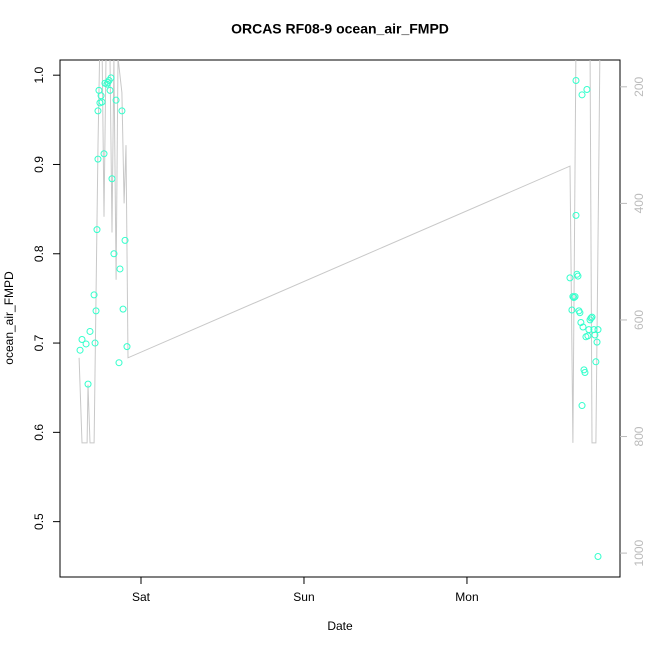  I want to click on y2-tick-label: 200, so click(639, 86).